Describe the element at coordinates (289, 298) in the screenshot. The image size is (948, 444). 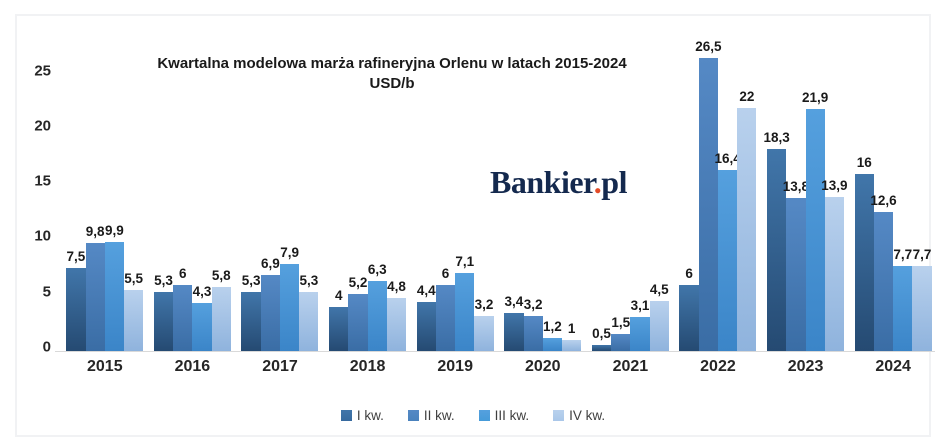
I see `bar-2017-q3: 7,9` at that location.